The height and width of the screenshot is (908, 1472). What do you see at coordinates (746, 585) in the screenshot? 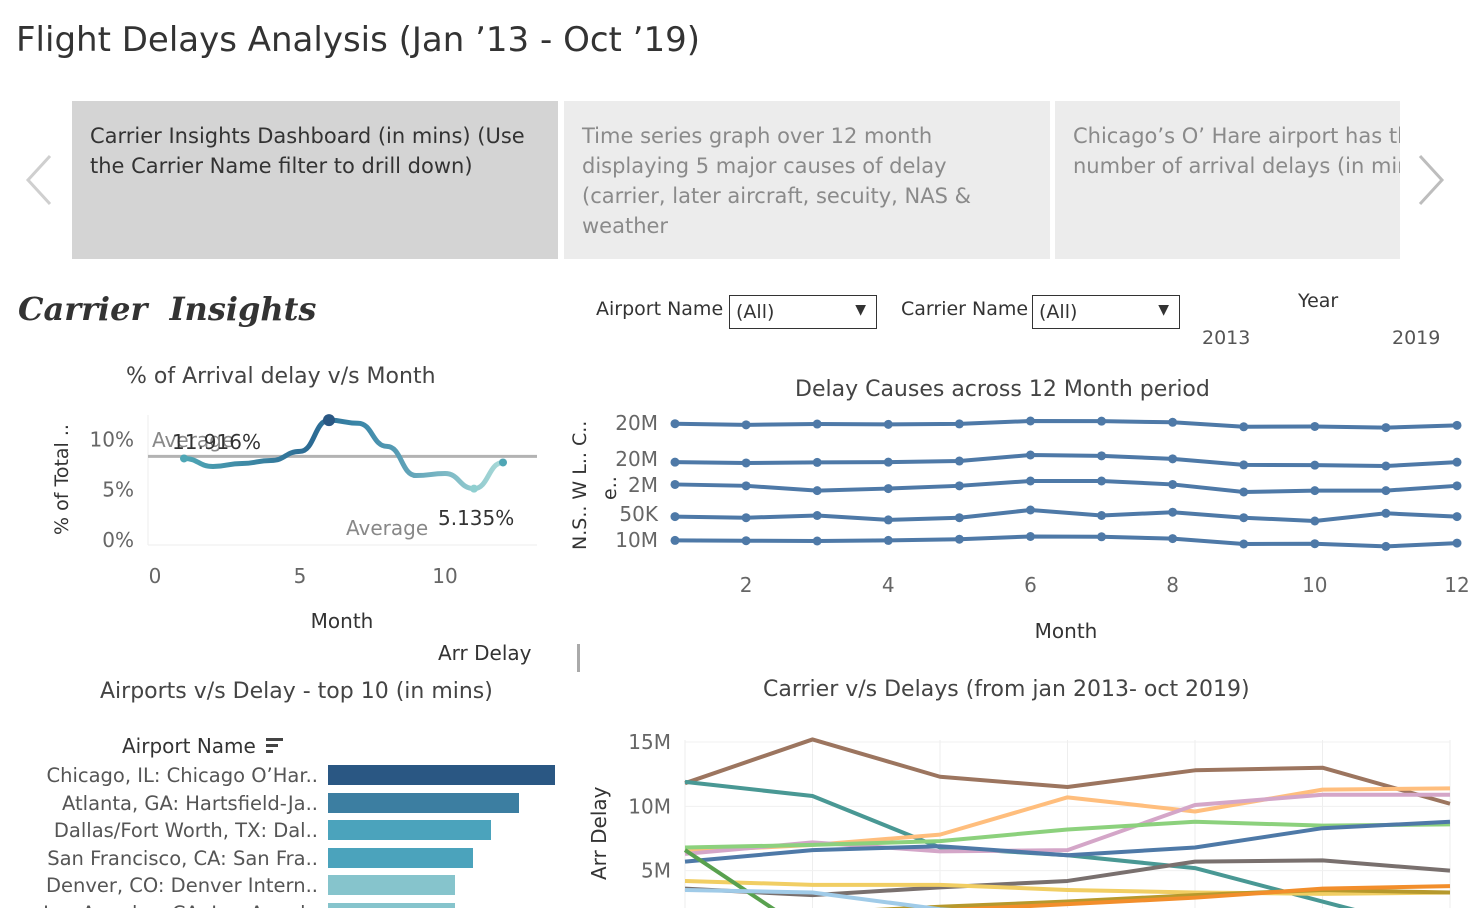
I see `x-tick-label: 2` at bounding box center [746, 585].